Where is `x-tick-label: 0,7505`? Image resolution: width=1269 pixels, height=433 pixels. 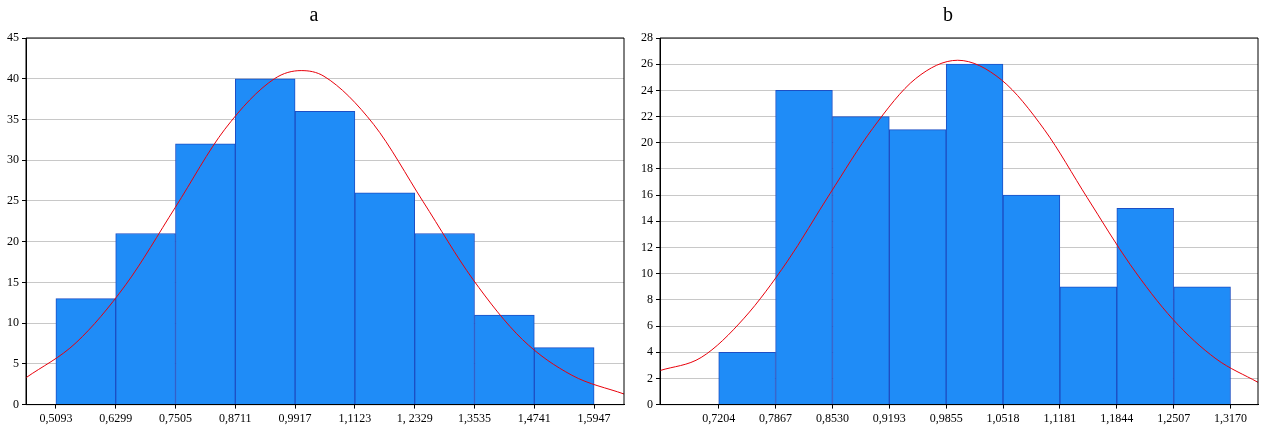
x-tick-label: 0,7505 is located at coordinates (175, 417).